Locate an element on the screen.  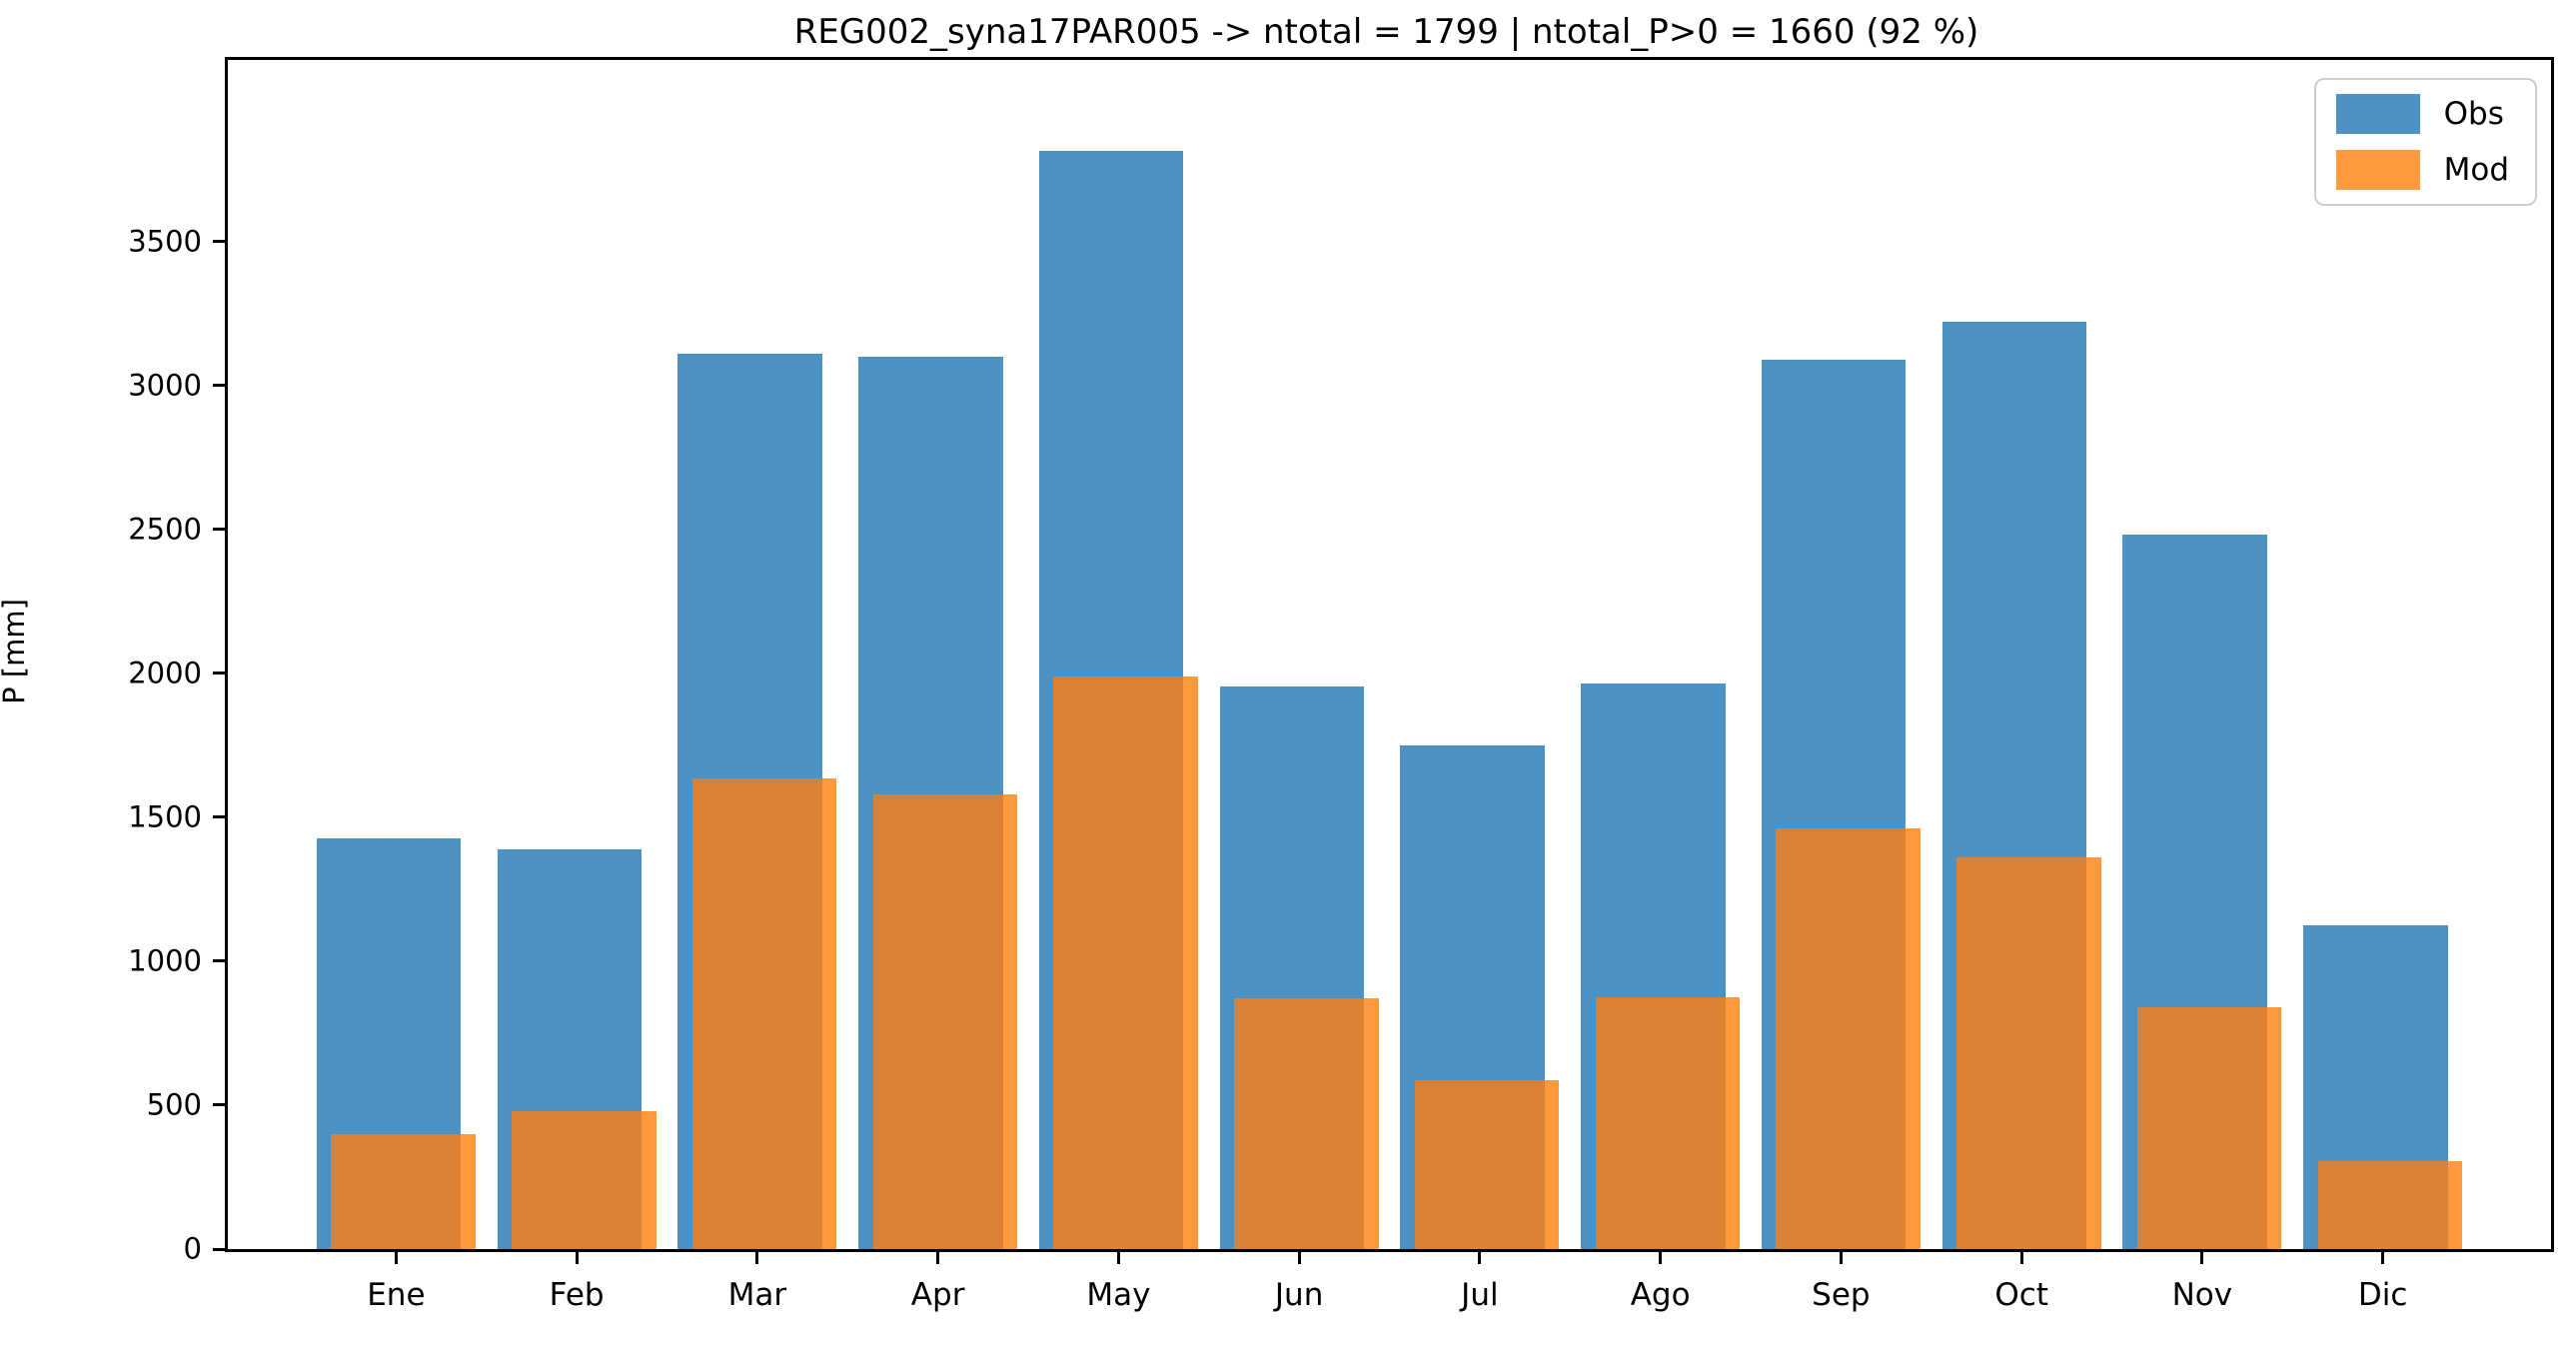
category-slot-ago: Ago is located at coordinates (1660, 687).